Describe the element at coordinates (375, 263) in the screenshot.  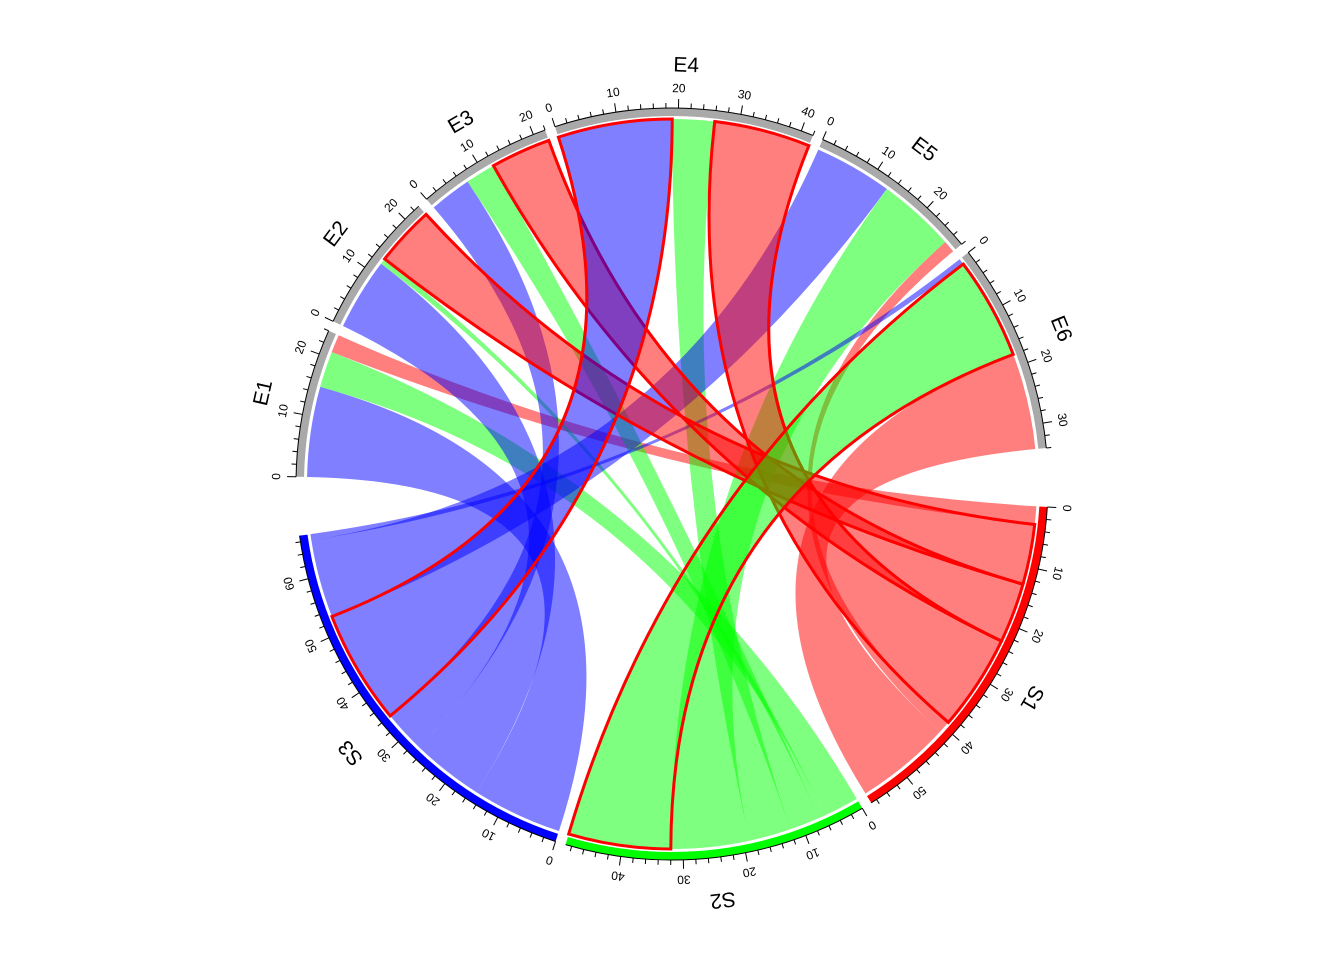
I see `sector-axis-e2` at that location.